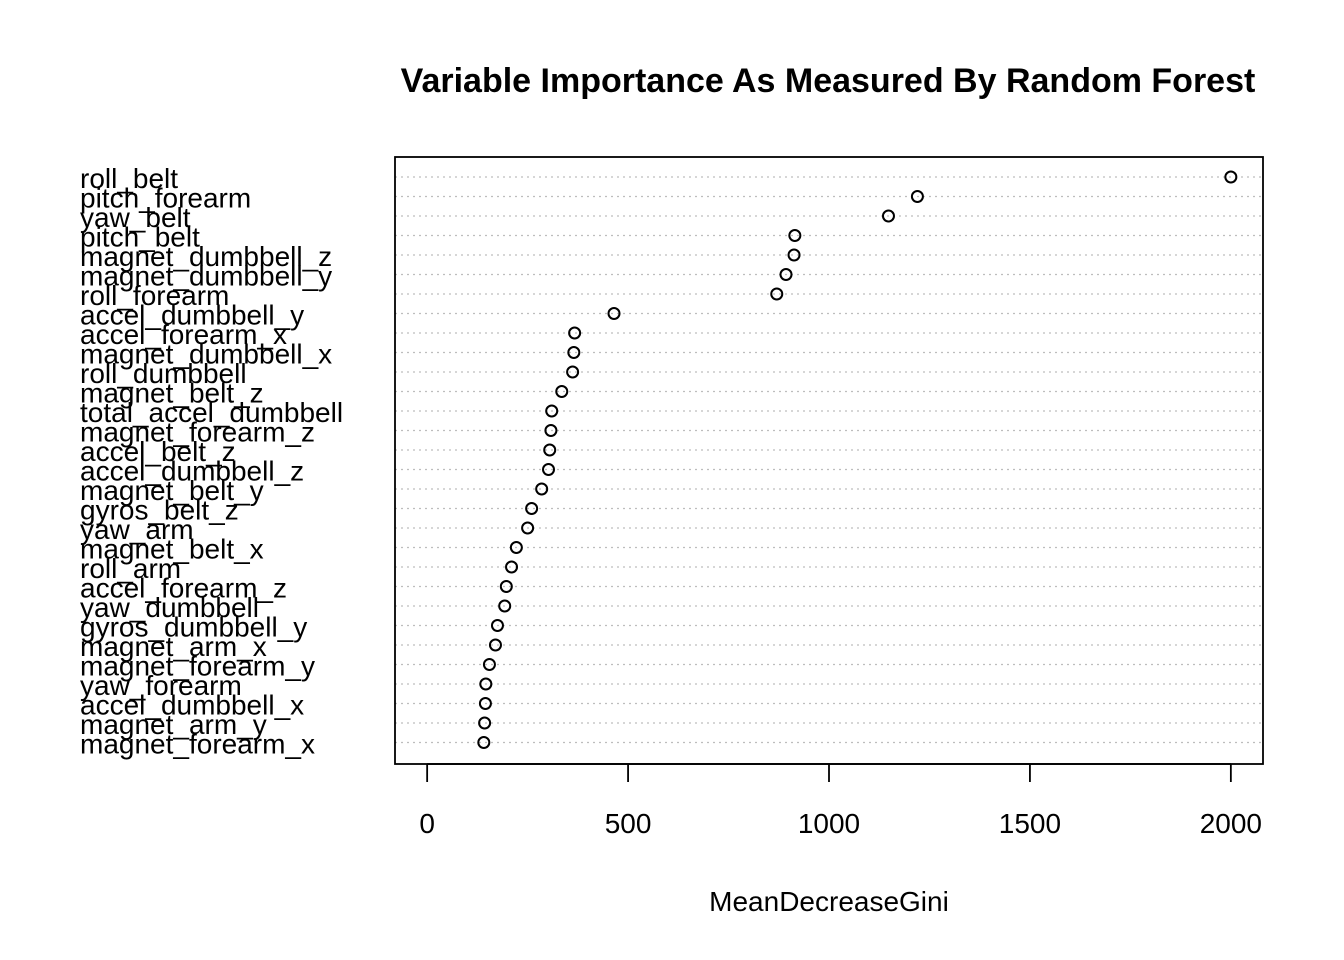  I want to click on category-label-gyros-belt-z: gyros_belt_z, so click(159, 510).